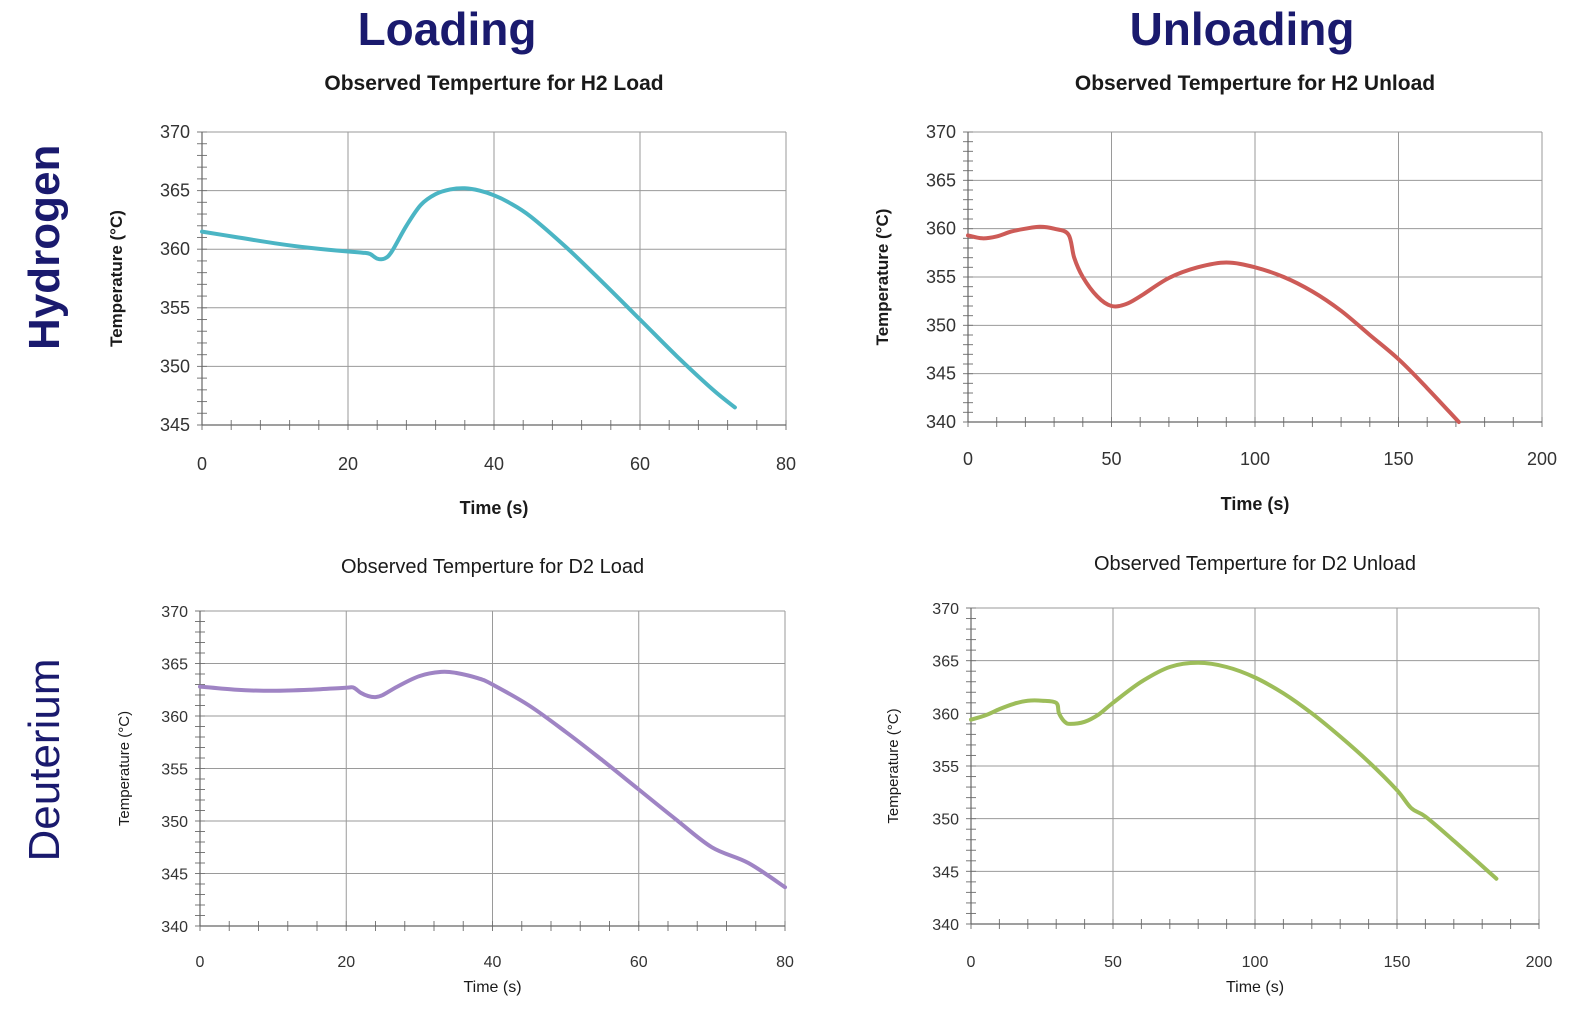  Describe the element at coordinates (492, 567) in the screenshot. I see `chart-title: Observed Temperture for D2 Load` at that location.